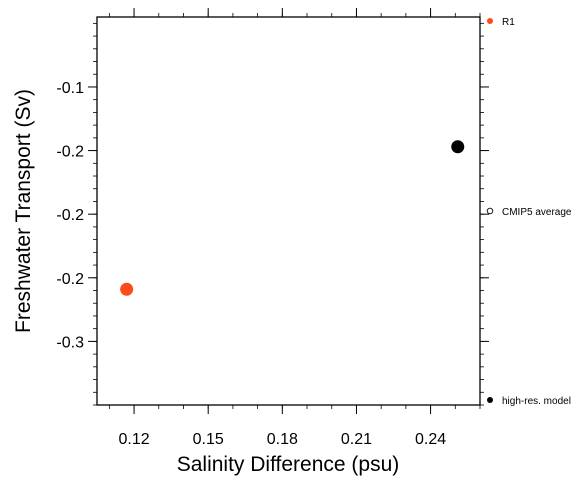 The height and width of the screenshot is (486, 588). Describe the element at coordinates (288, 464) in the screenshot. I see `x-axis-title: Salinity Difference (psu)` at that location.